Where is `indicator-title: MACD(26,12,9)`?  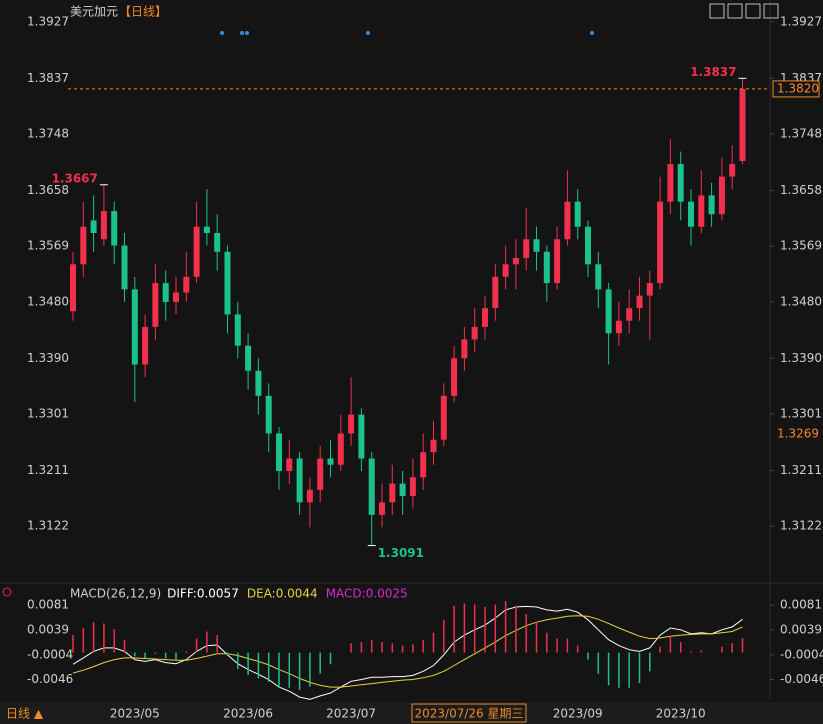 indicator-title: MACD(26,12,9) is located at coordinates (115, 594).